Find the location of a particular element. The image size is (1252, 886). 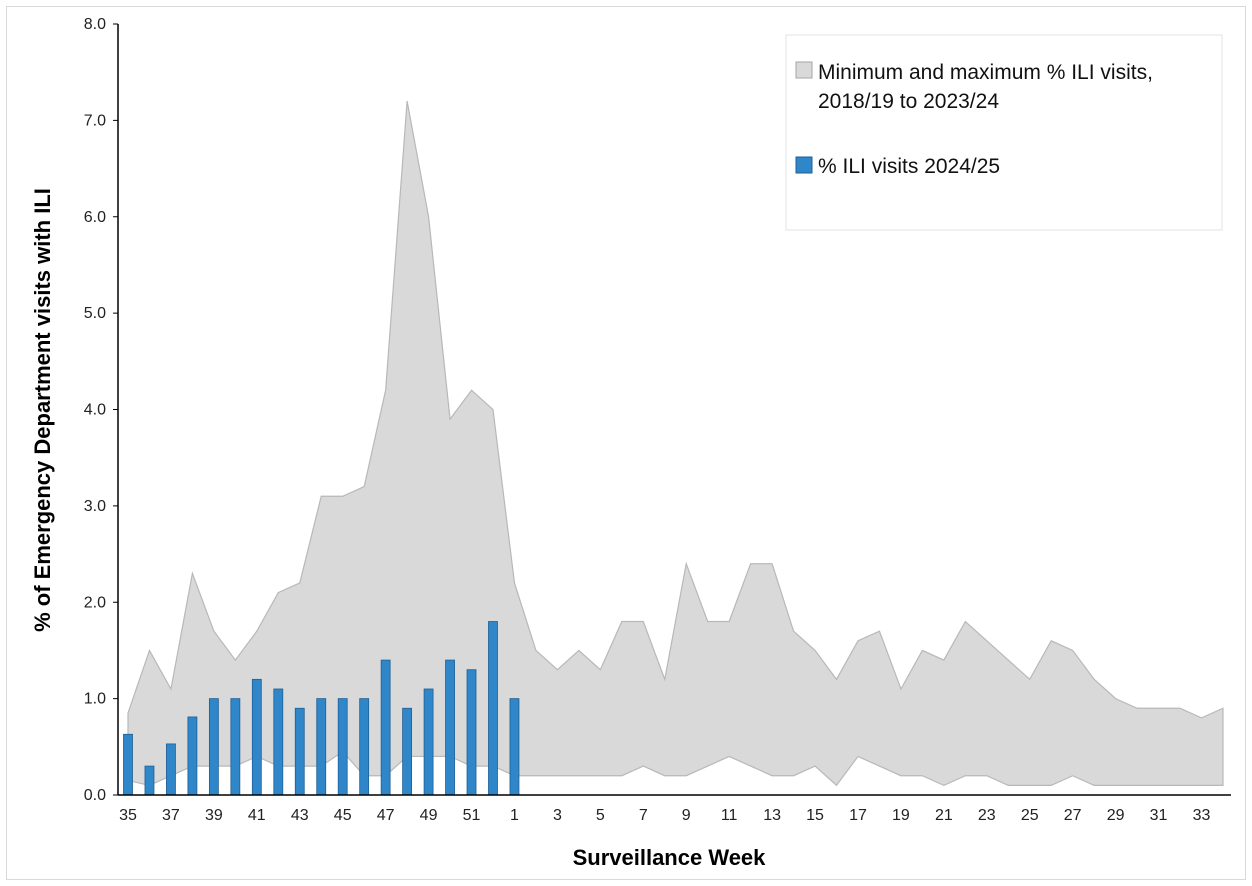

x-tick-label: 27 is located at coordinates (1073, 815).